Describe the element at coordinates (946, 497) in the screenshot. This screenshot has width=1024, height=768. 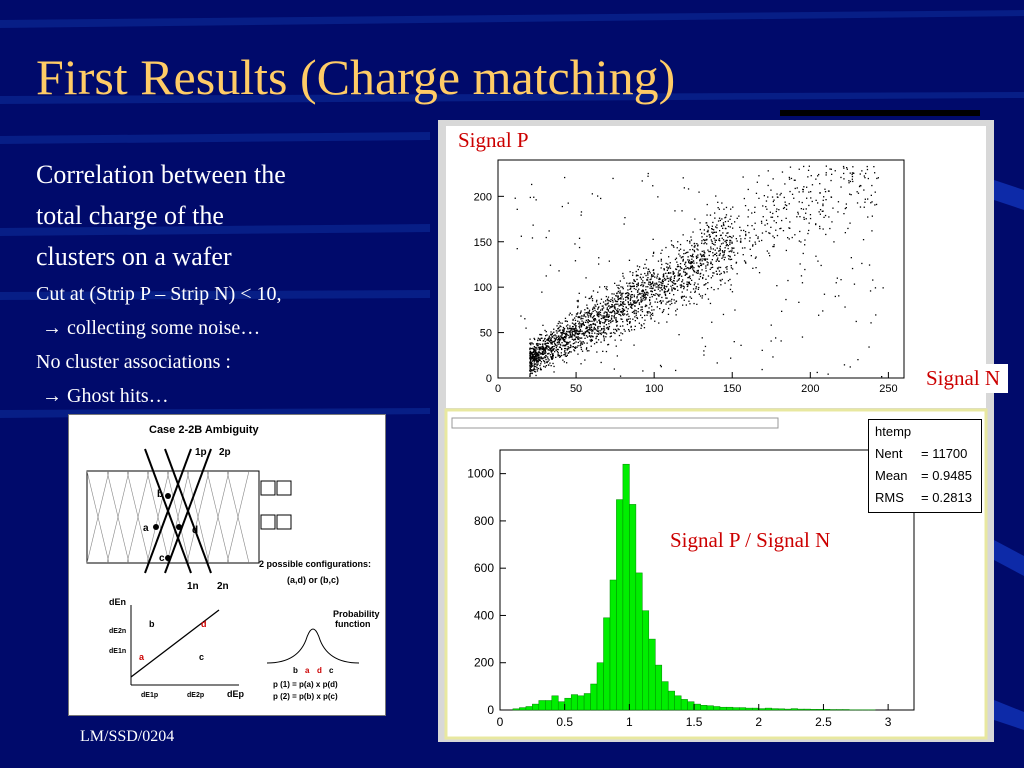
I see `stats-val-rms: = 0.2813` at that location.